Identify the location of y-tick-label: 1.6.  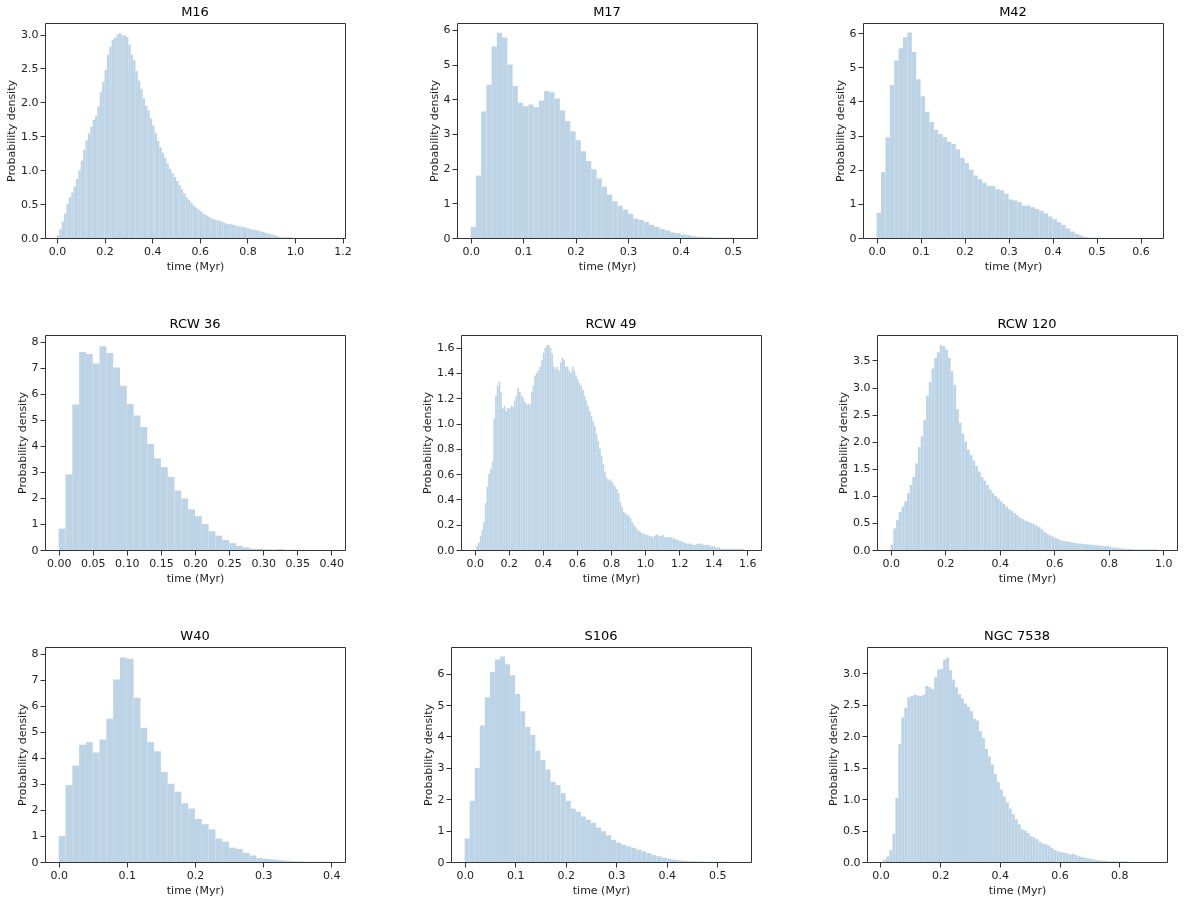
(446, 348).